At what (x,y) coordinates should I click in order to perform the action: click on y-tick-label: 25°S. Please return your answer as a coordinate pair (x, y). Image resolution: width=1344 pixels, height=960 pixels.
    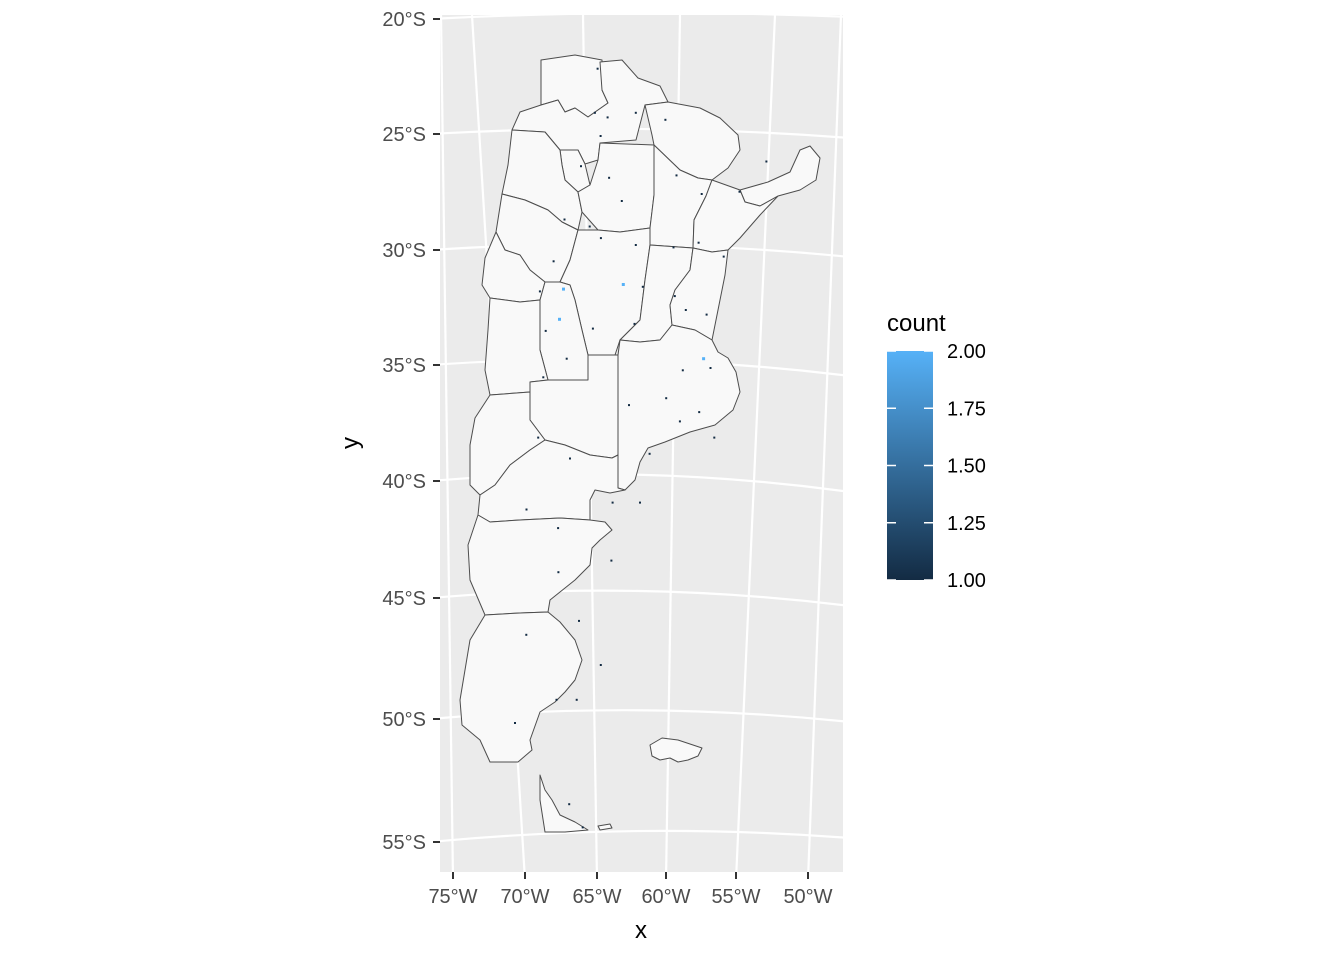
    Looking at the image, I should click on (404, 135).